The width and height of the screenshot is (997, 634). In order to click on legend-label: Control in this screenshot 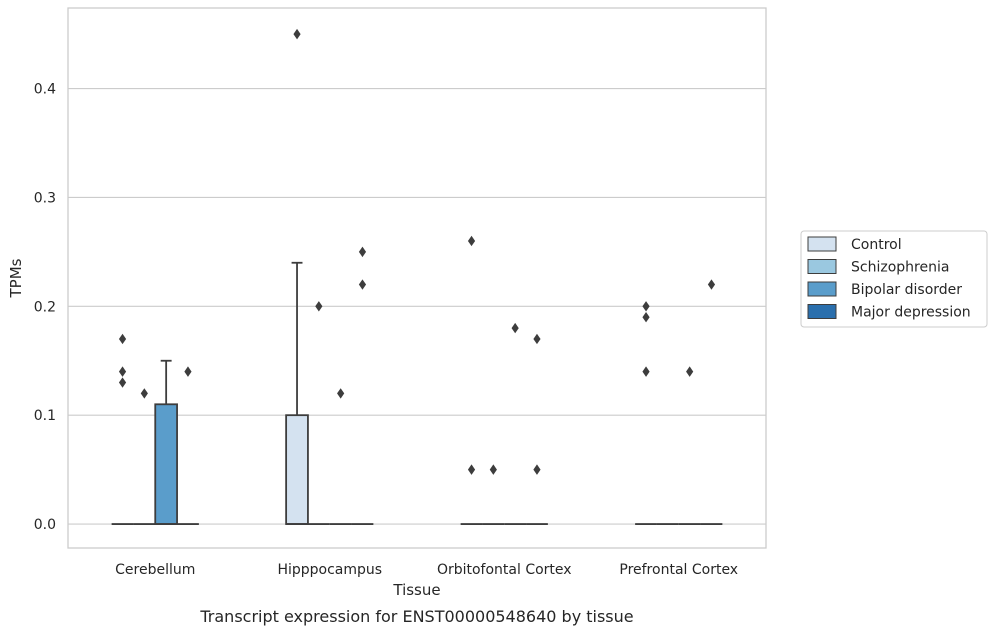, I will do `click(876, 245)`.